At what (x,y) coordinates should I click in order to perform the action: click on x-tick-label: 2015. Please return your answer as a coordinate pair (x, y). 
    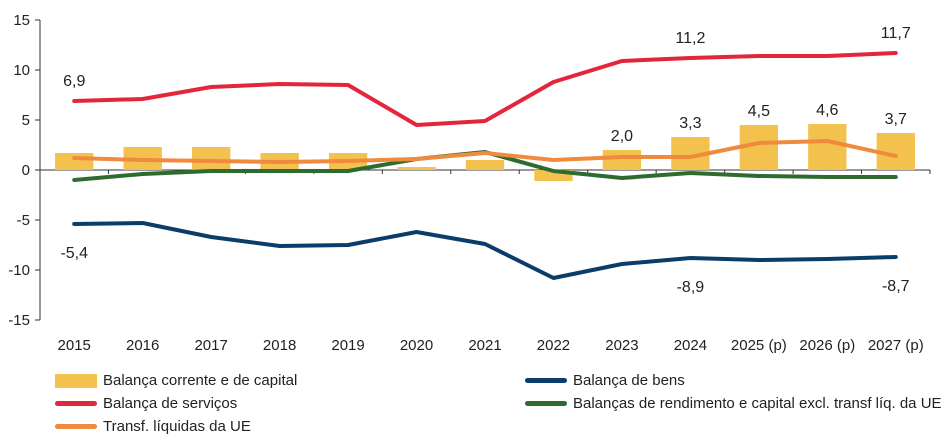
    Looking at the image, I should click on (74, 345).